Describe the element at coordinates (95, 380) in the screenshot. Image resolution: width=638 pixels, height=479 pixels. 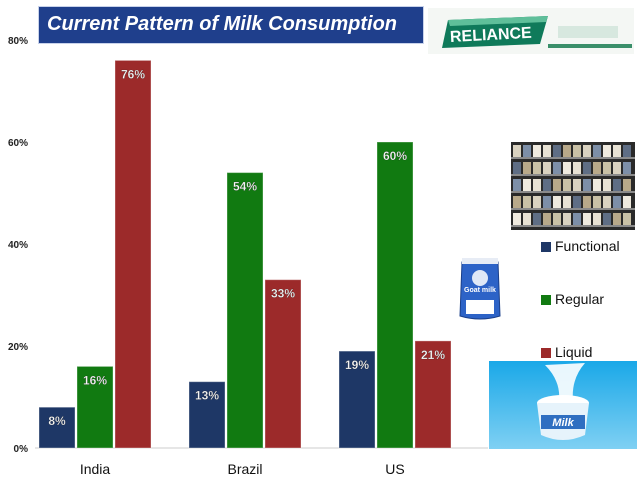
I see `data-label: 16%` at that location.